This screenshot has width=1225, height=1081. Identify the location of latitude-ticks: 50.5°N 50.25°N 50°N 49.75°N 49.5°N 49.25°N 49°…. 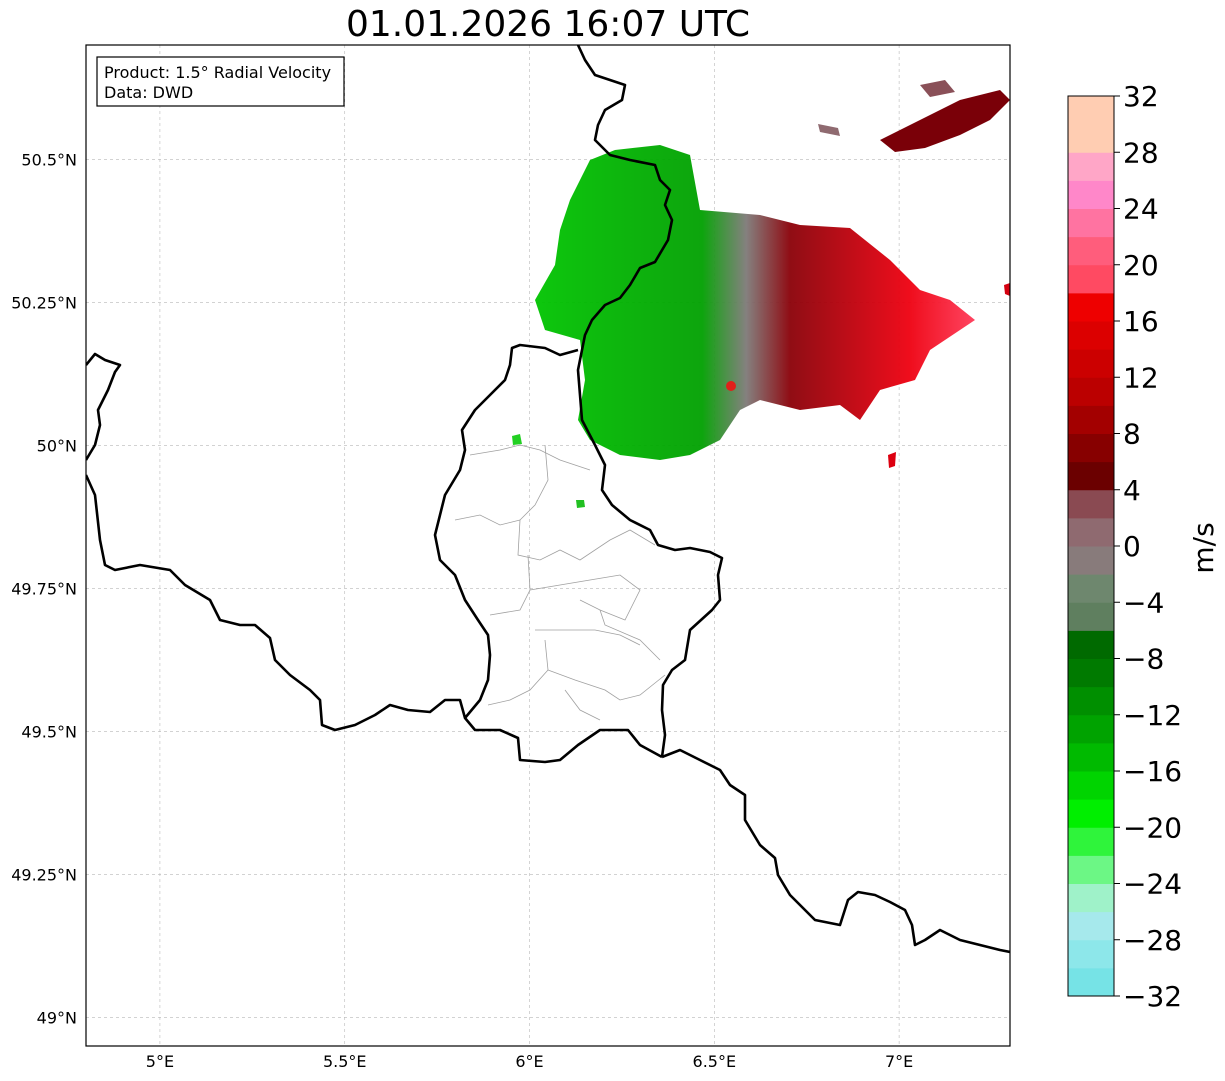
(44, 588).